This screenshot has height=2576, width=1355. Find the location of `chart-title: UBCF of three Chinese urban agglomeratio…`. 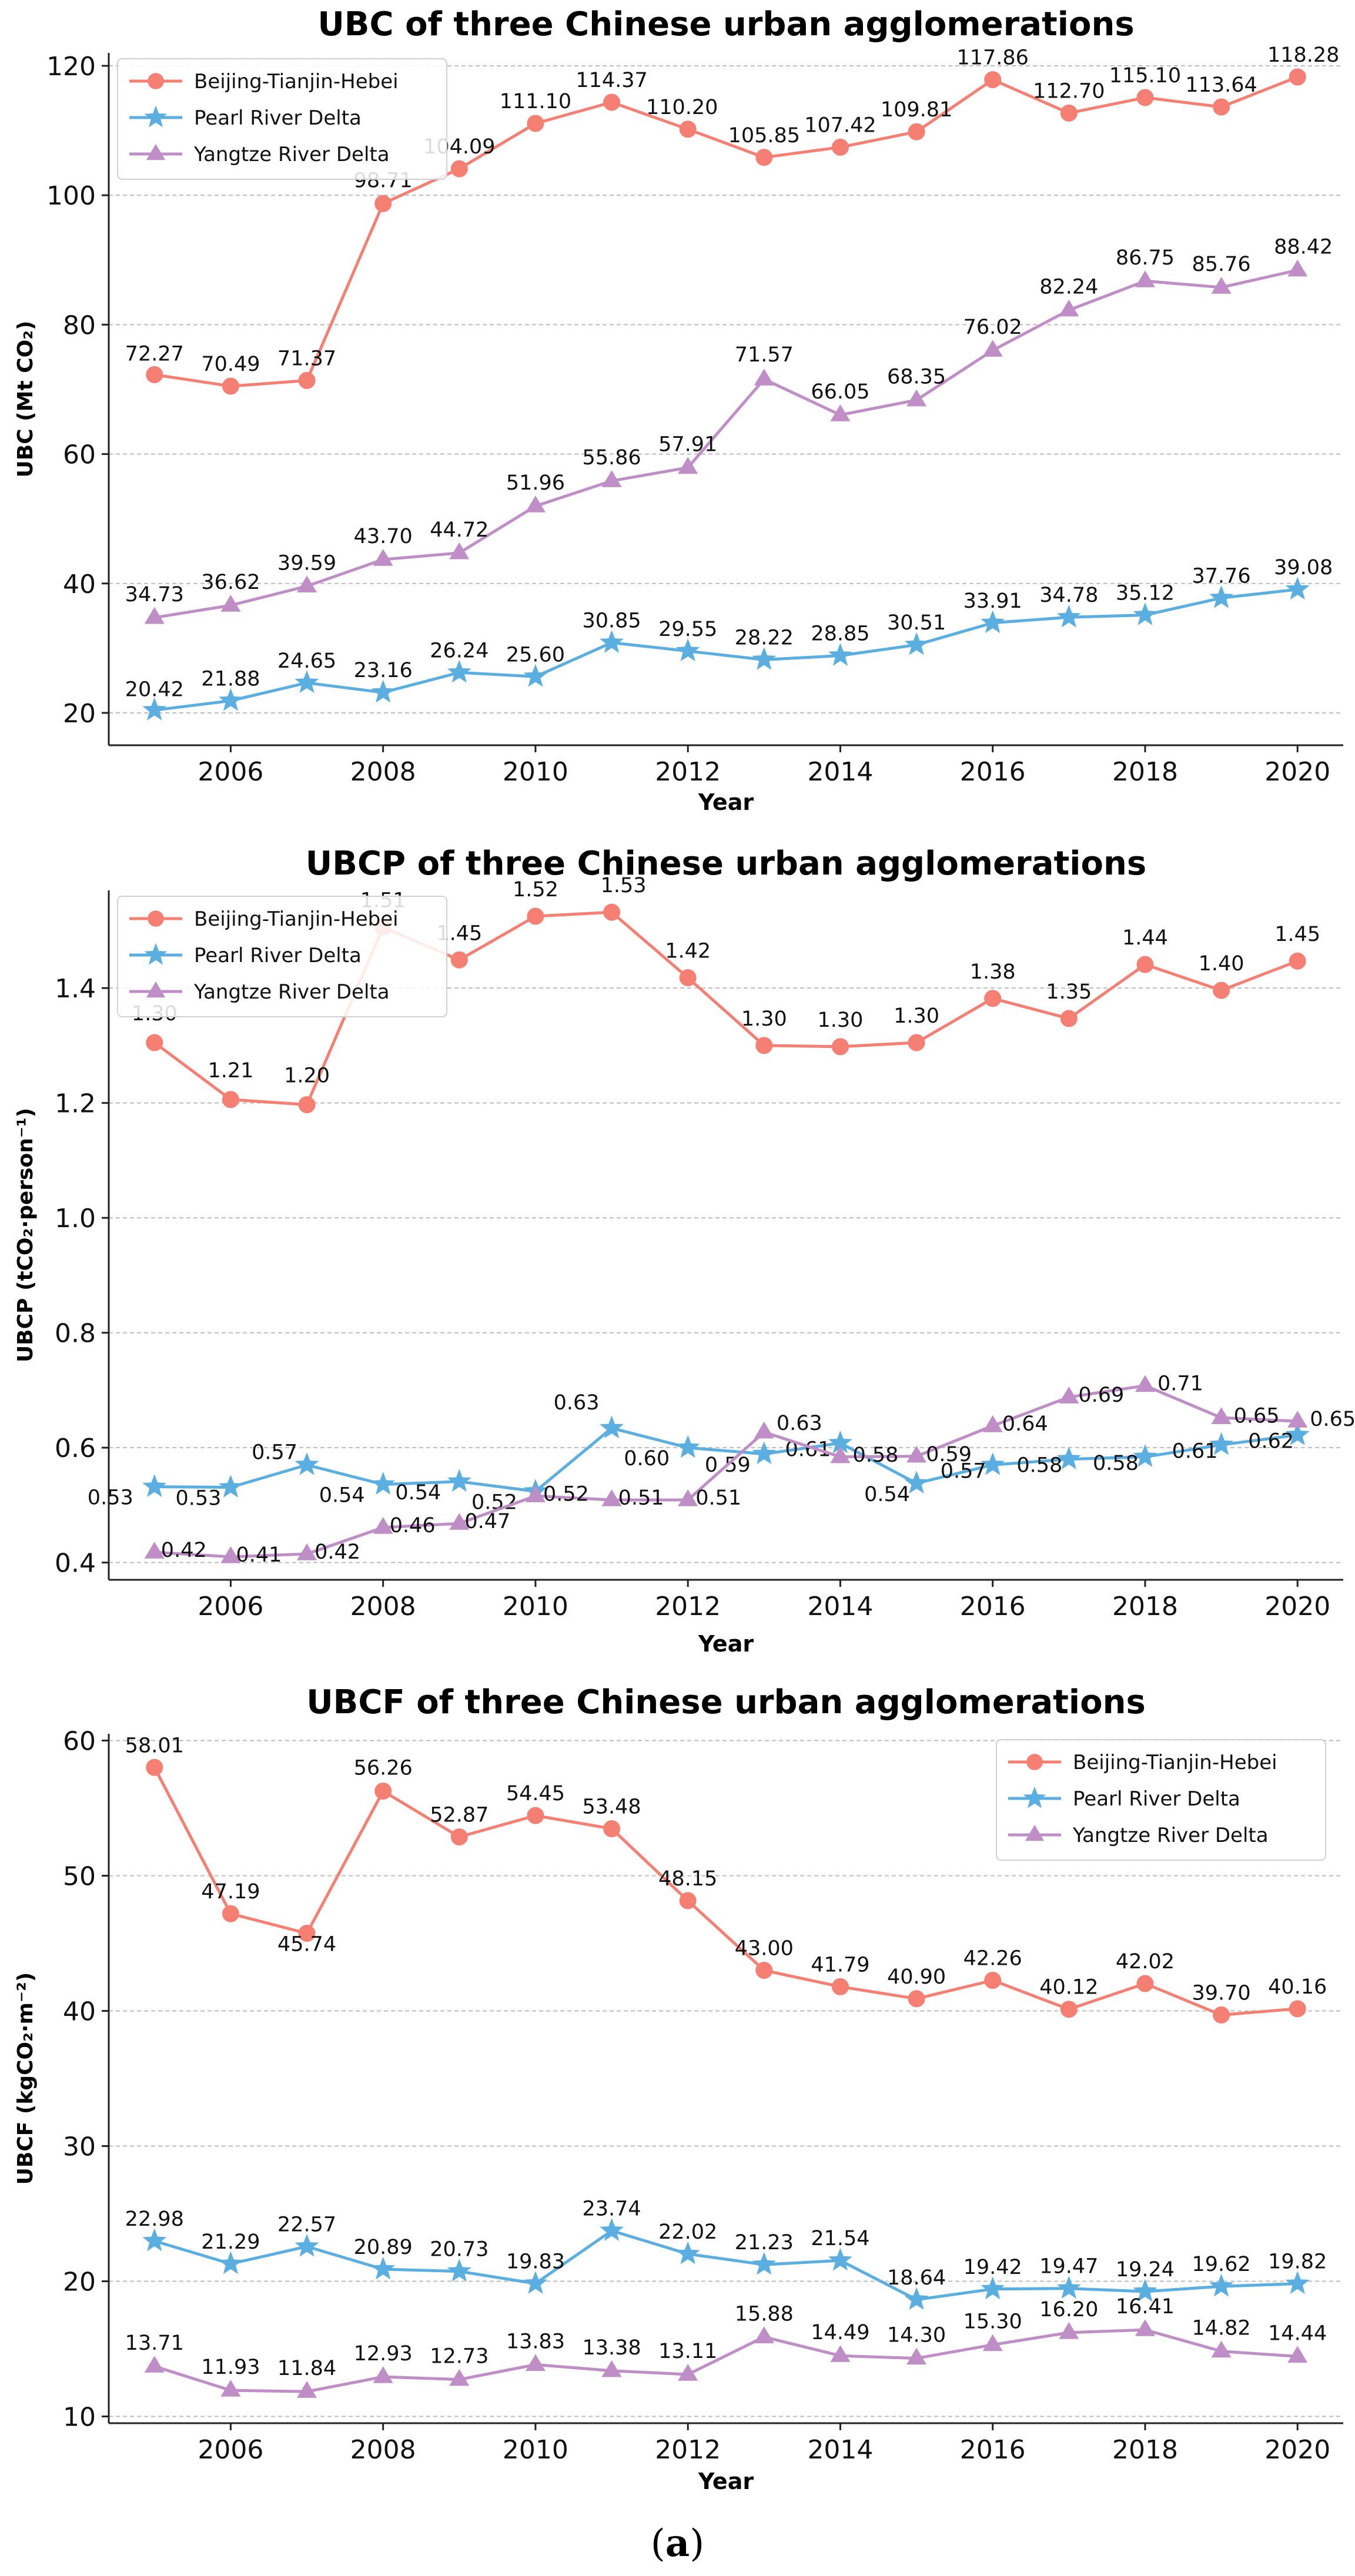

chart-title: UBCF of three Chinese urban agglomeratio… is located at coordinates (726, 1702).